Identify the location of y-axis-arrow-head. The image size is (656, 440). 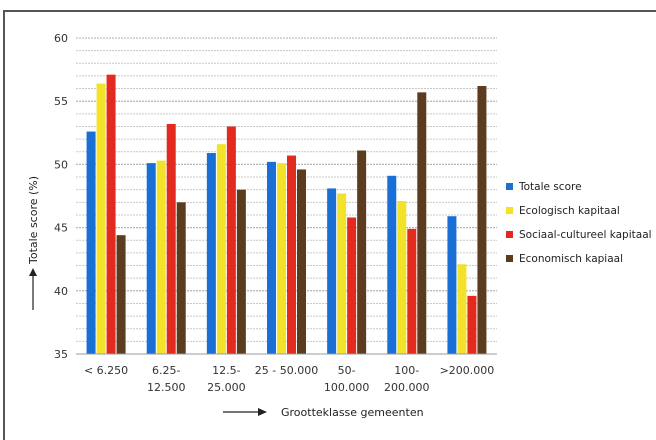
(33, 272).